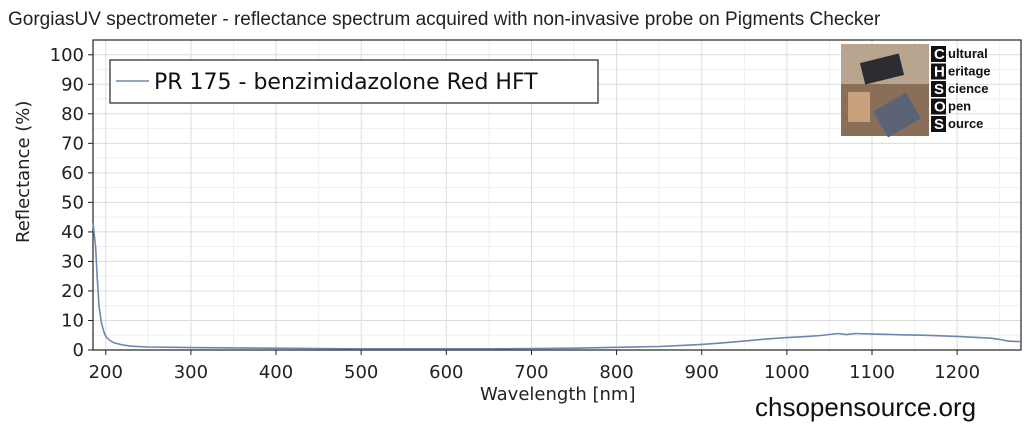 The height and width of the screenshot is (427, 1024). What do you see at coordinates (969, 71) in the screenshot?
I see `logo-word: eritage` at bounding box center [969, 71].